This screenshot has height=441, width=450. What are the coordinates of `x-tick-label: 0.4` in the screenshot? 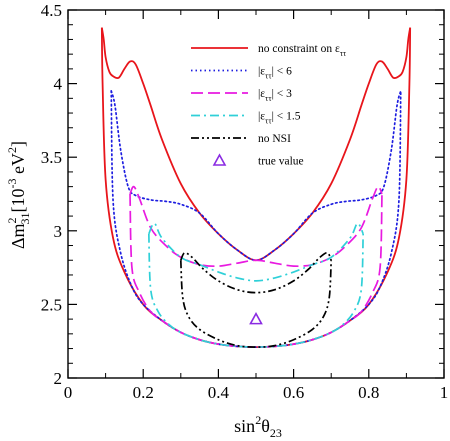 It's located at (219, 392).